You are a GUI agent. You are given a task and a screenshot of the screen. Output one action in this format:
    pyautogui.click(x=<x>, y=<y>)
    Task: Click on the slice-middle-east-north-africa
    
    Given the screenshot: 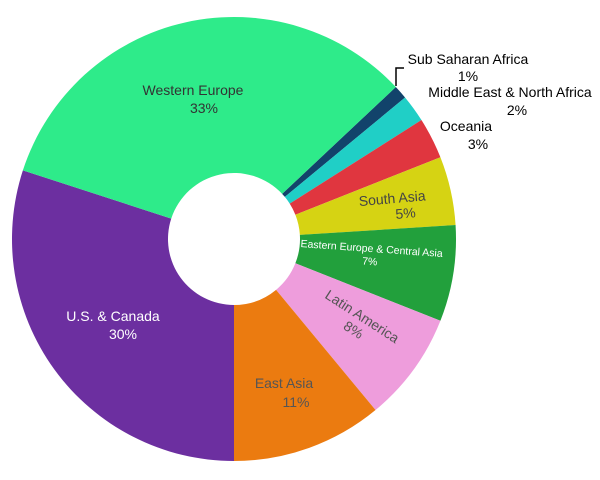 What is the action you would take?
    pyautogui.click(x=353, y=150)
    